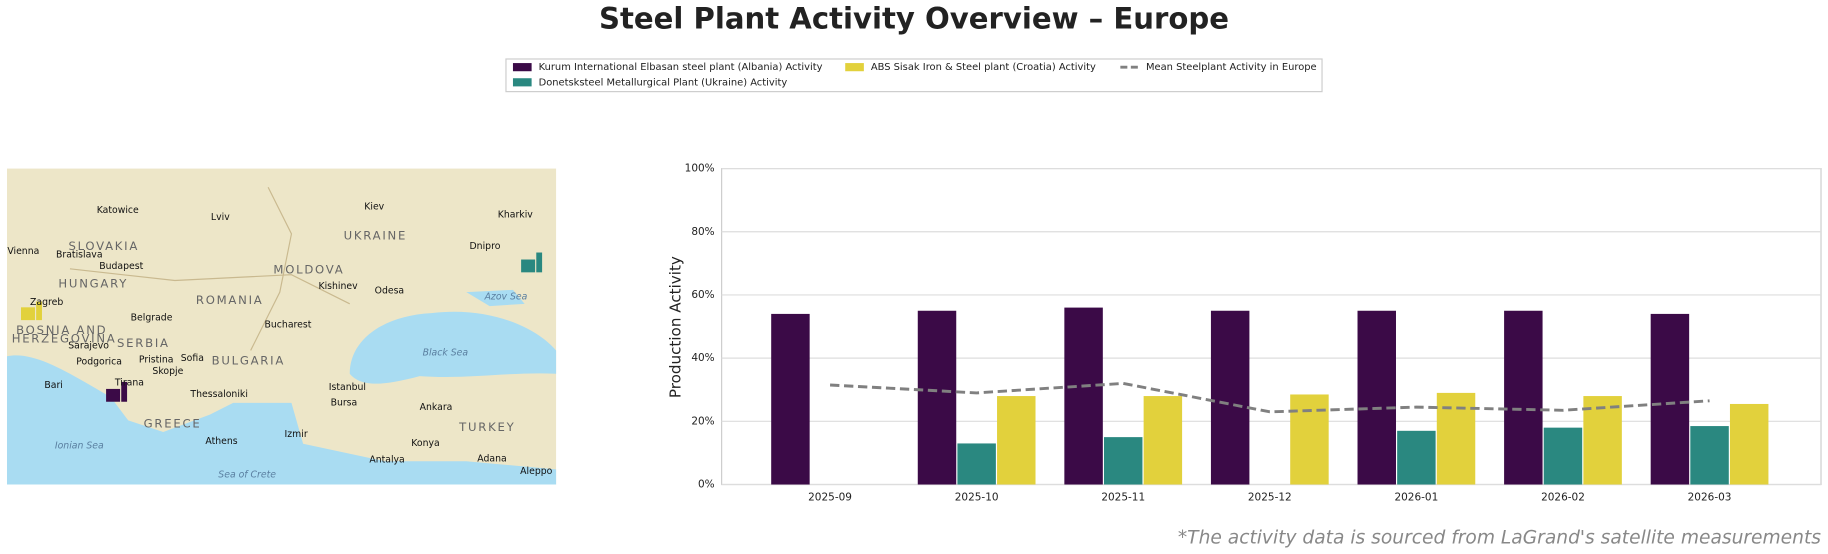 This screenshot has width=1828, height=554. Describe the element at coordinates (1123, 497) in the screenshot. I see `x-tick-label: 2025-11` at that location.